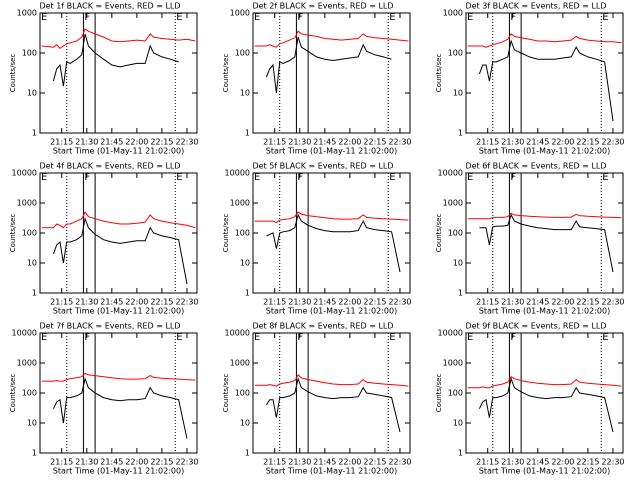  I want to click on chart-title: Det 5f BLACK = Events, RED = LLD, so click(322, 166).